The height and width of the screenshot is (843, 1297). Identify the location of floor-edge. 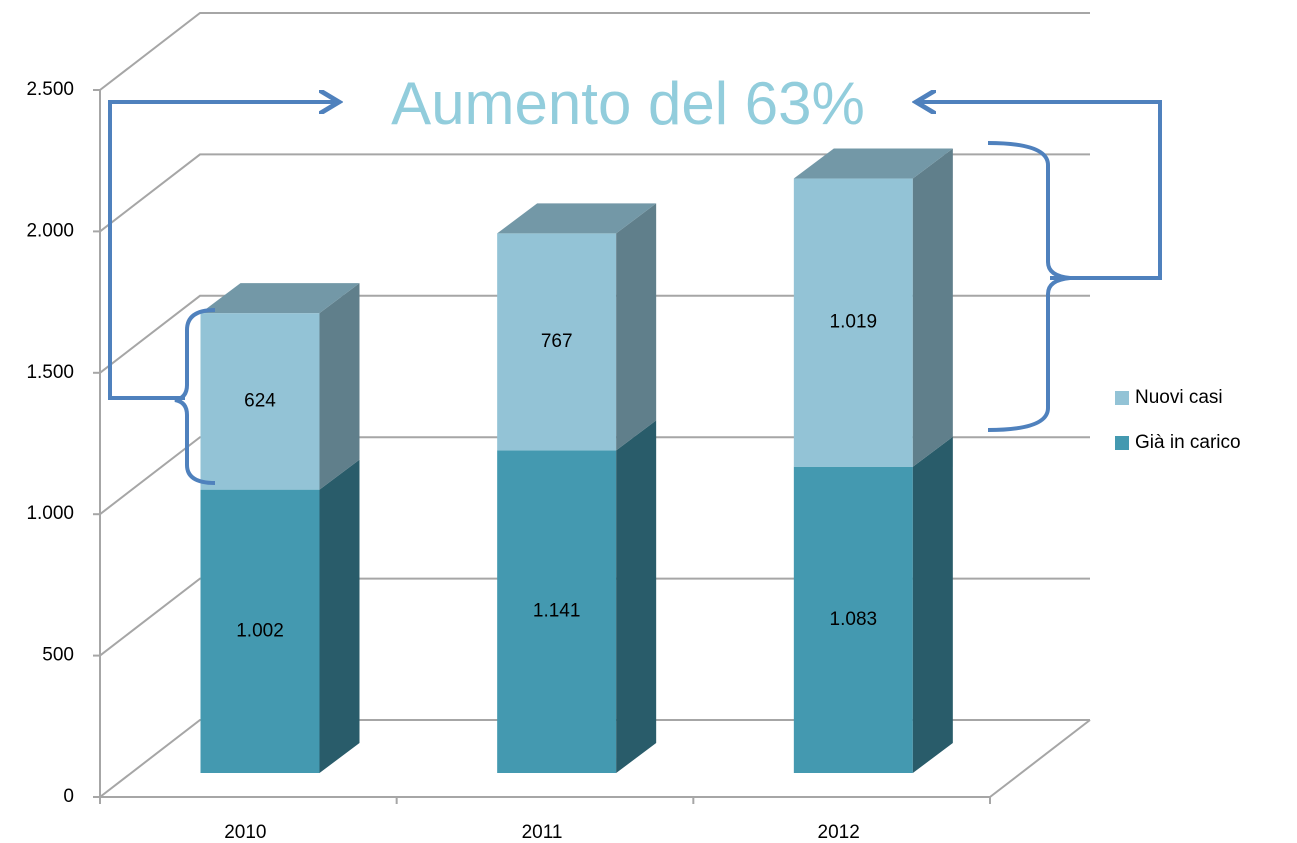
(1040, 758).